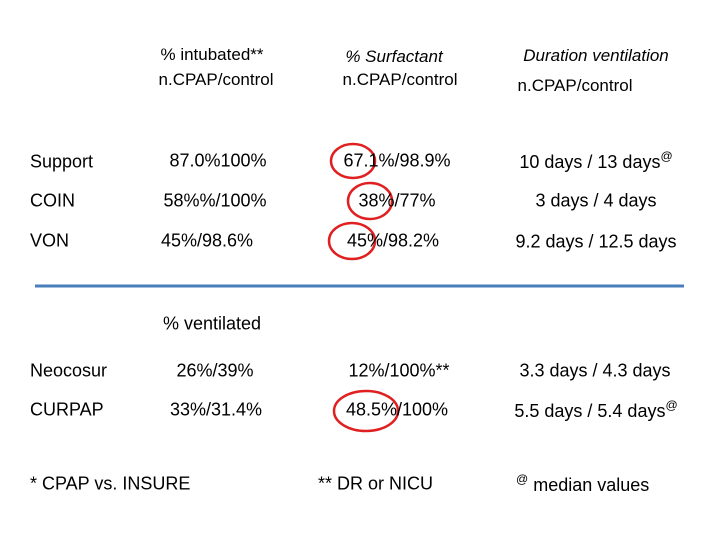  Describe the element at coordinates (596, 241) in the screenshot. I see `cell: 9.2 days / 12.5 days` at that location.